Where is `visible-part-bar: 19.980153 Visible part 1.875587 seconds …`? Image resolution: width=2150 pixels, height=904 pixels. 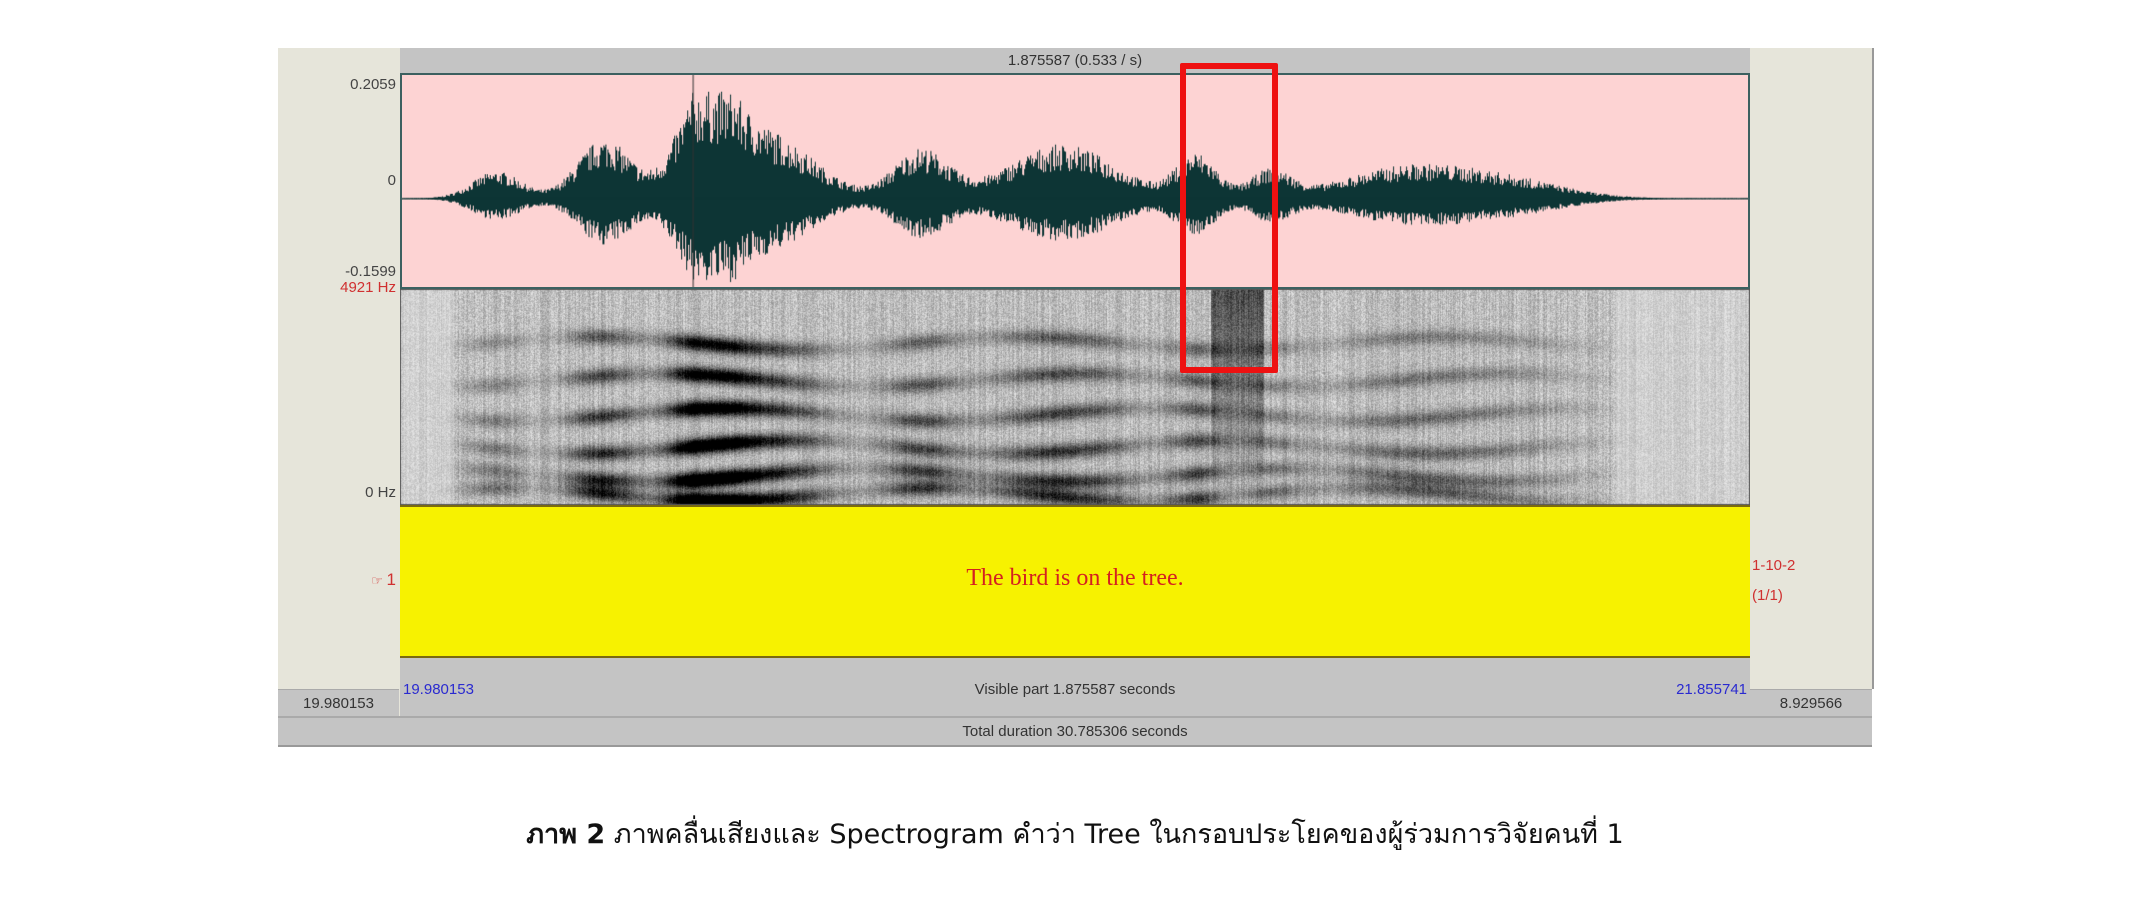 visible-part-bar: 19.980153 Visible part 1.875587 seconds … is located at coordinates (1075, 687).